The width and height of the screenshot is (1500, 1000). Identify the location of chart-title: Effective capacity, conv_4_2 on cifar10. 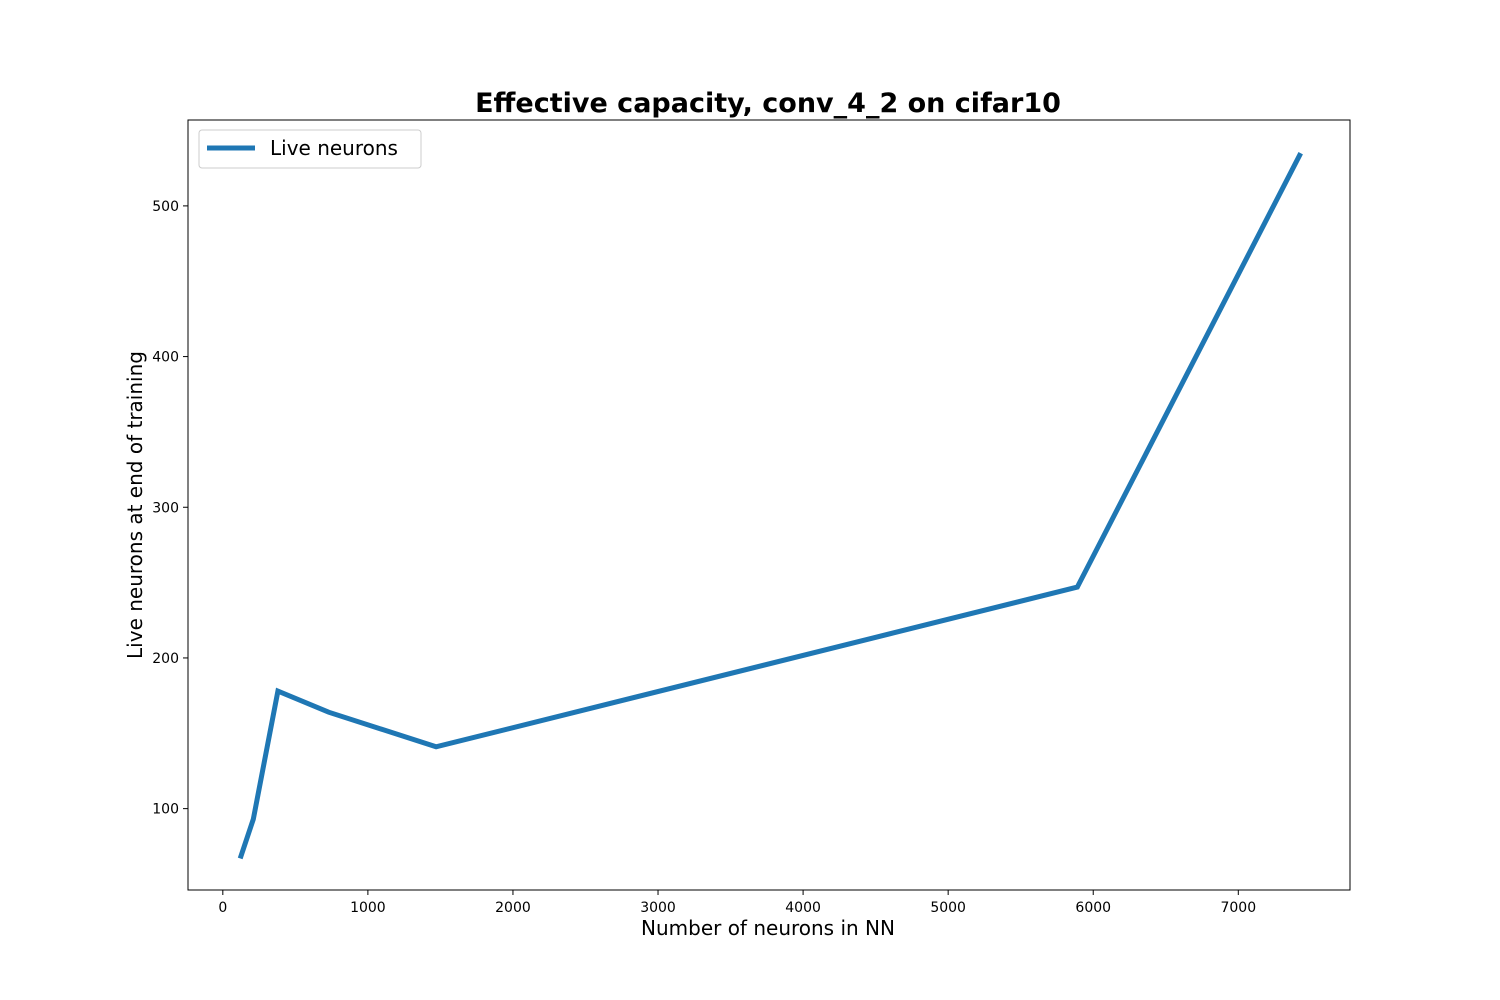
(768, 103).